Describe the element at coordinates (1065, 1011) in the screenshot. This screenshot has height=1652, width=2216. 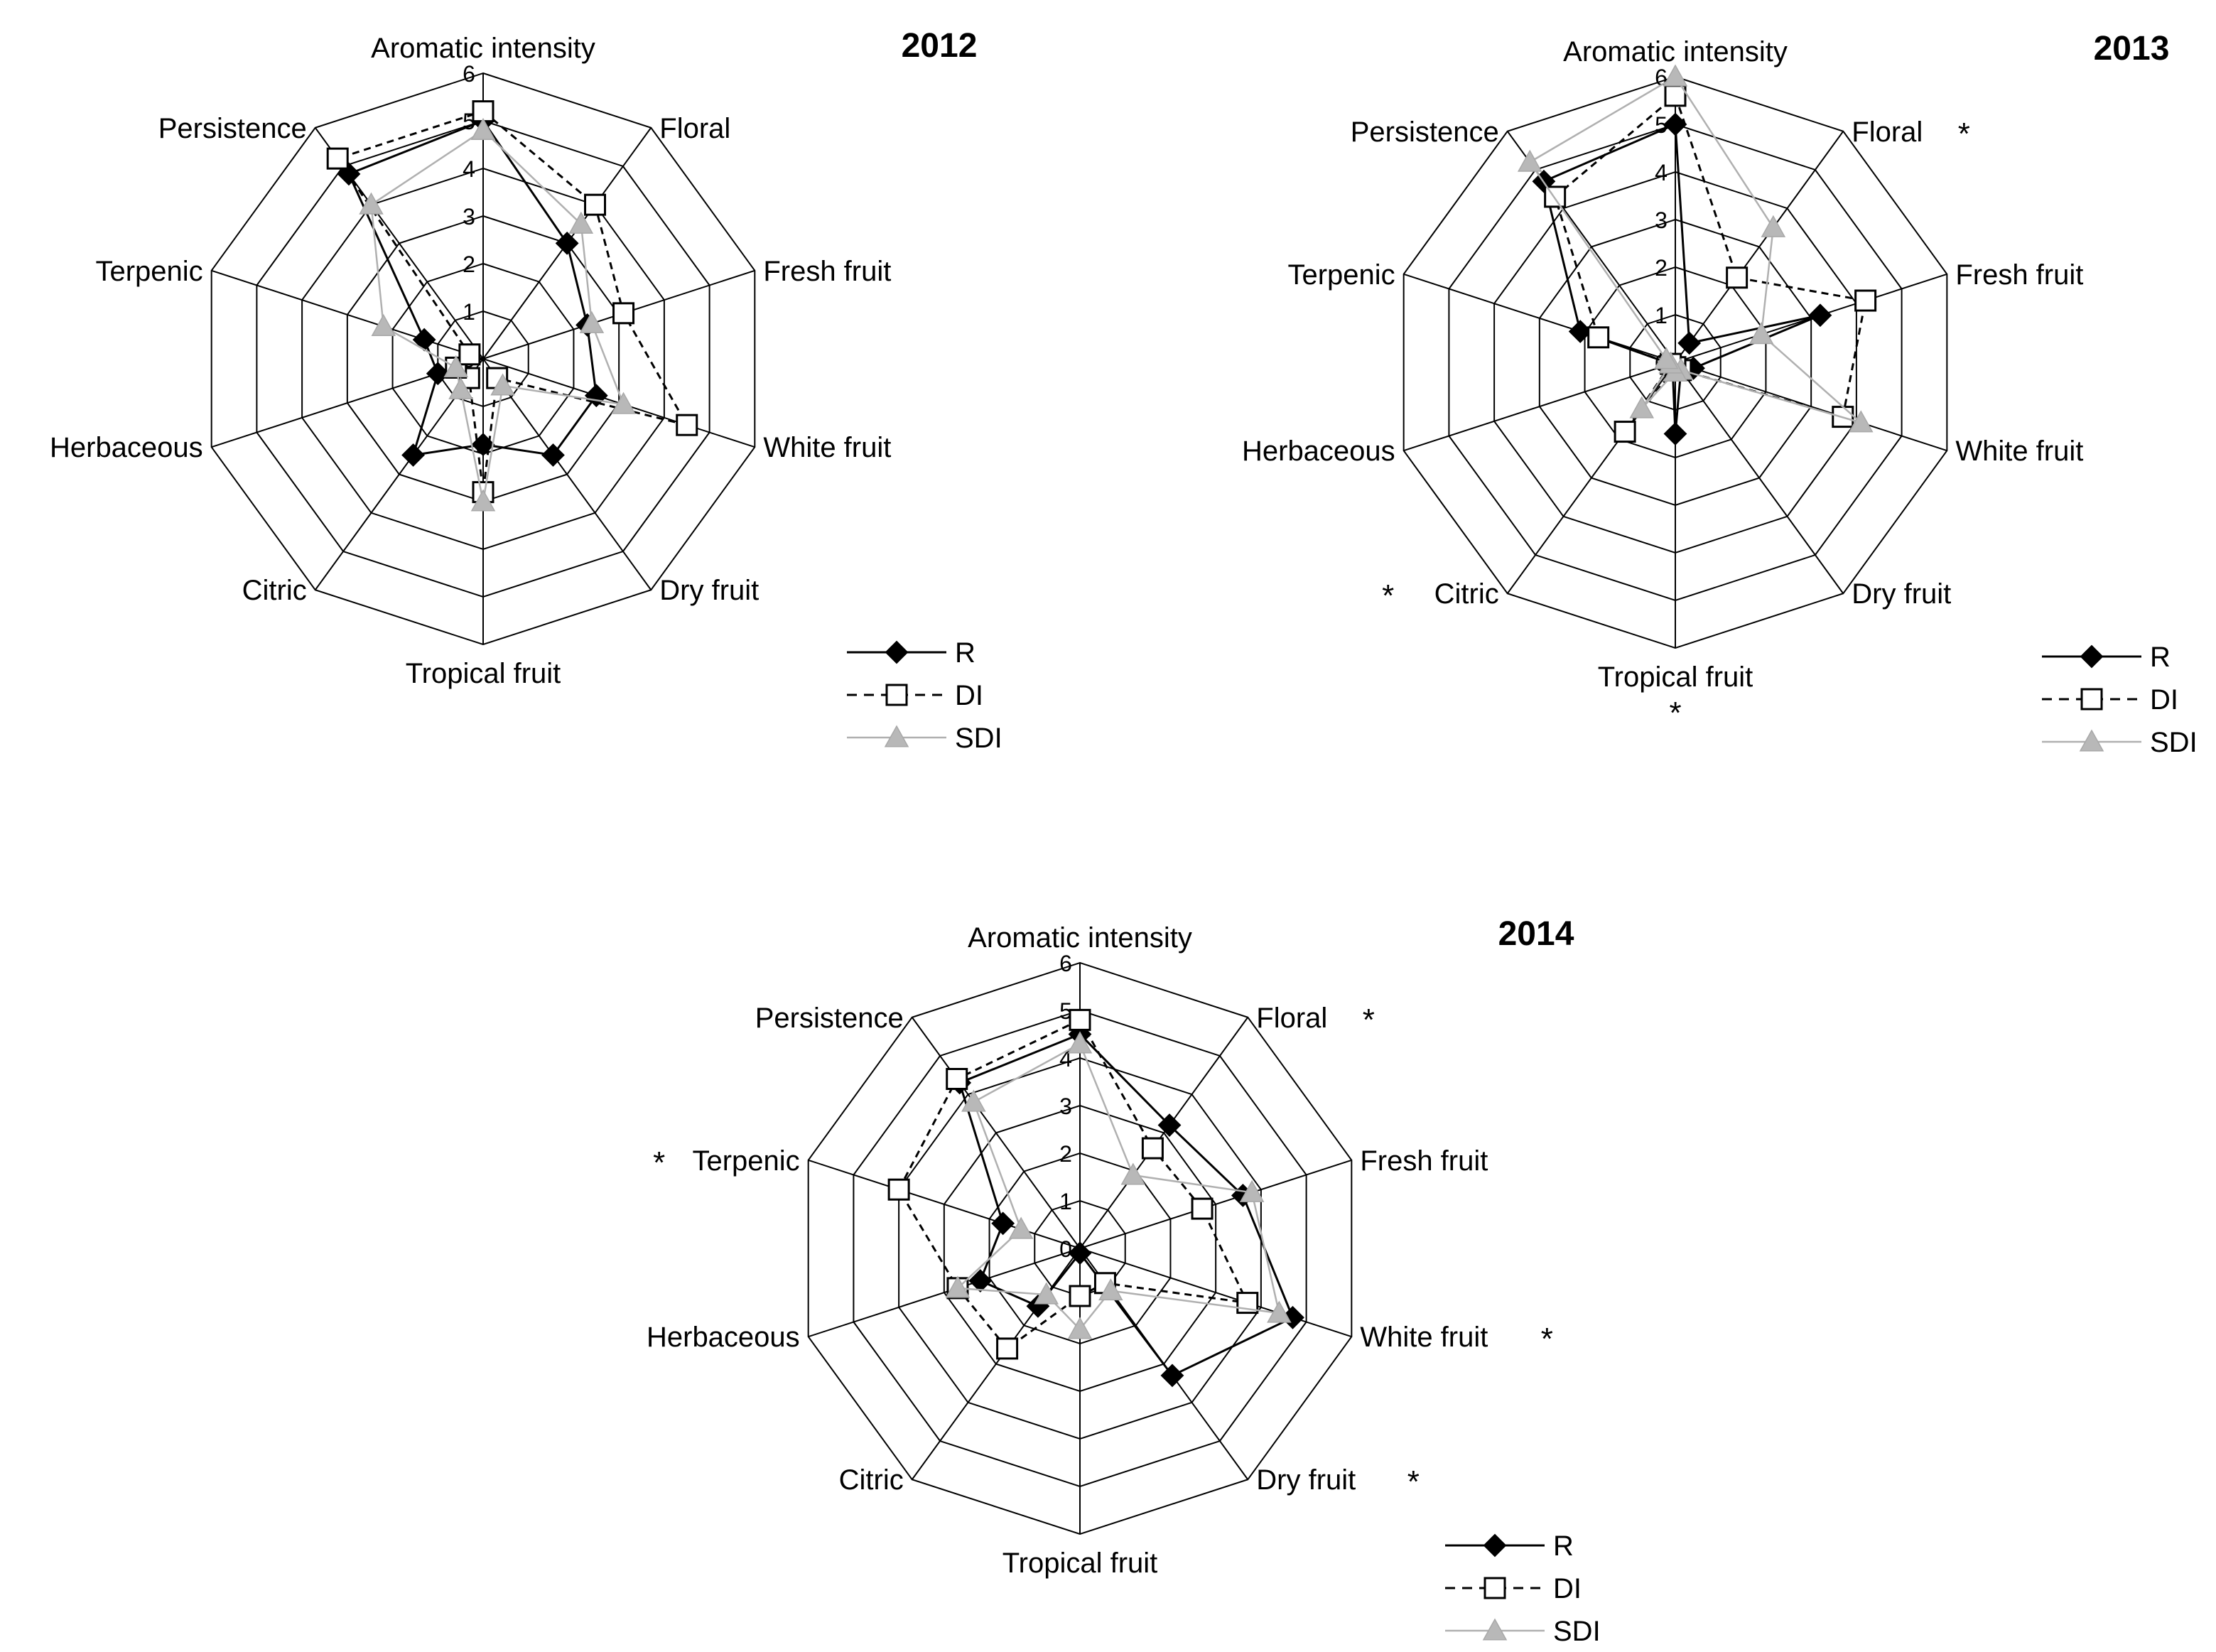
I see `tick-label: 5` at that location.